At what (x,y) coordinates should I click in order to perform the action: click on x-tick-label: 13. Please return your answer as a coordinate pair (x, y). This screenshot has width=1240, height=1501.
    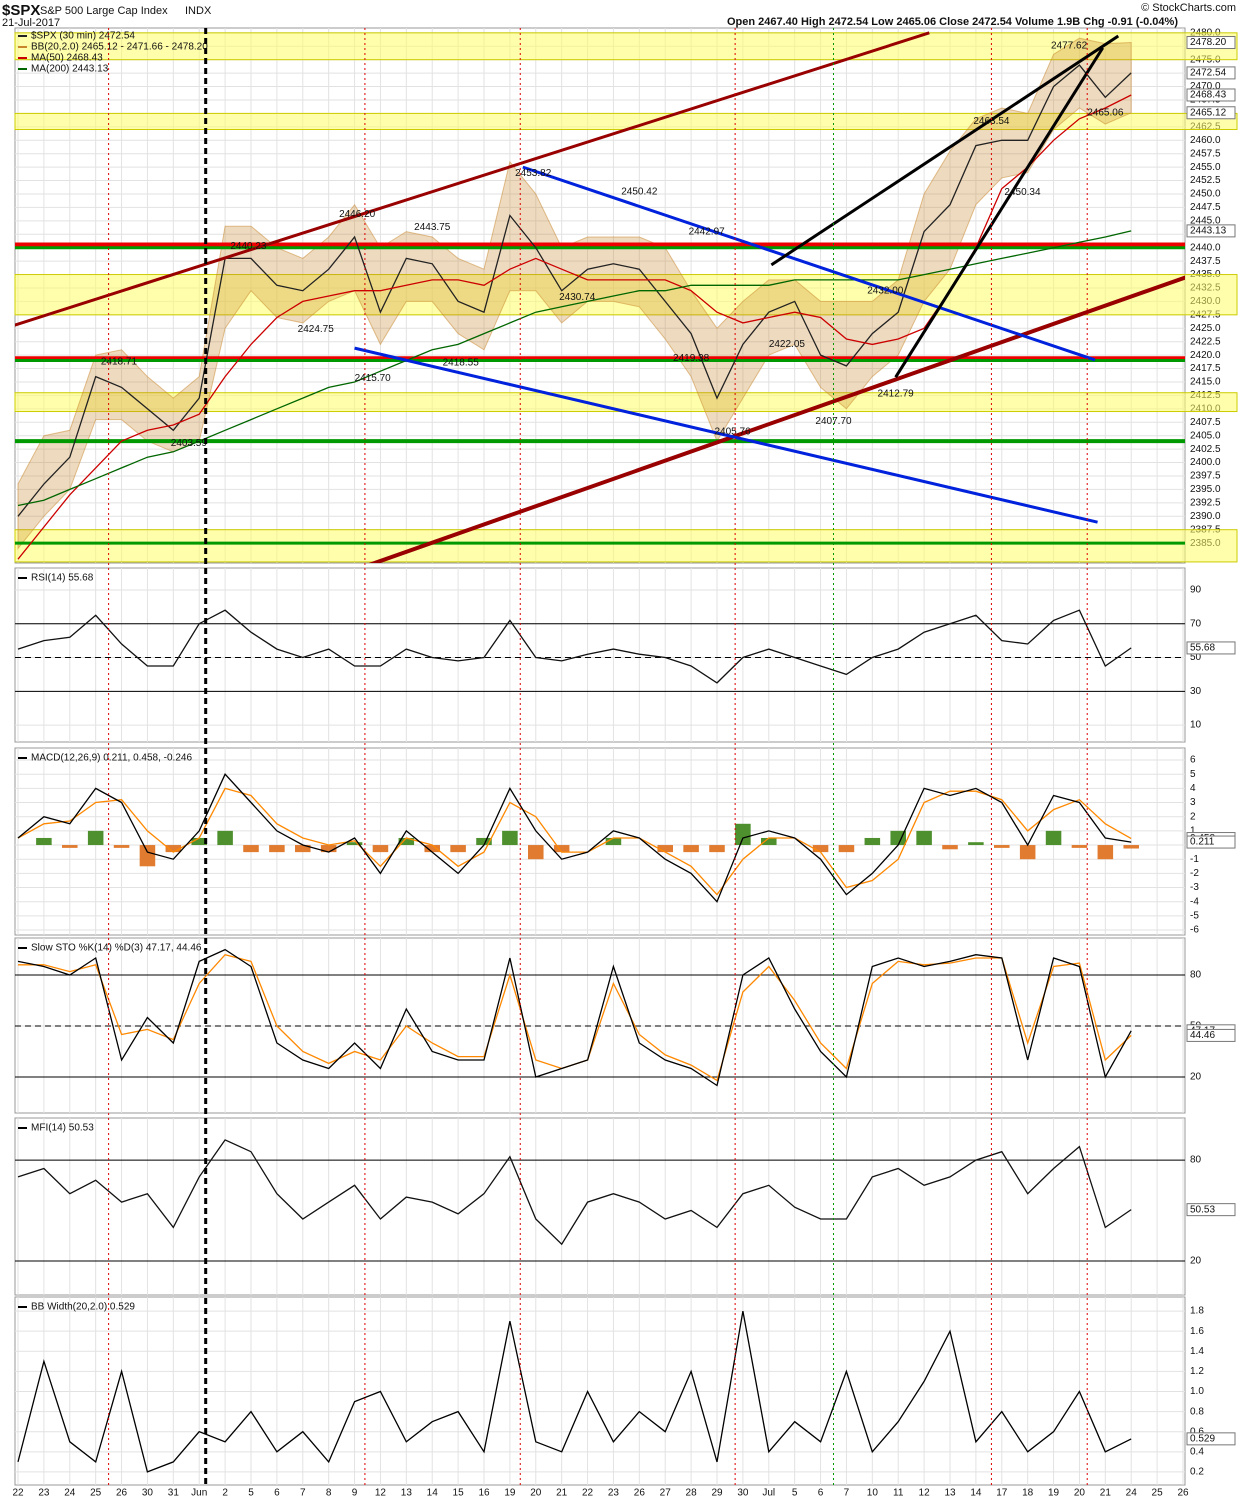
    Looking at the image, I should click on (407, 1493).